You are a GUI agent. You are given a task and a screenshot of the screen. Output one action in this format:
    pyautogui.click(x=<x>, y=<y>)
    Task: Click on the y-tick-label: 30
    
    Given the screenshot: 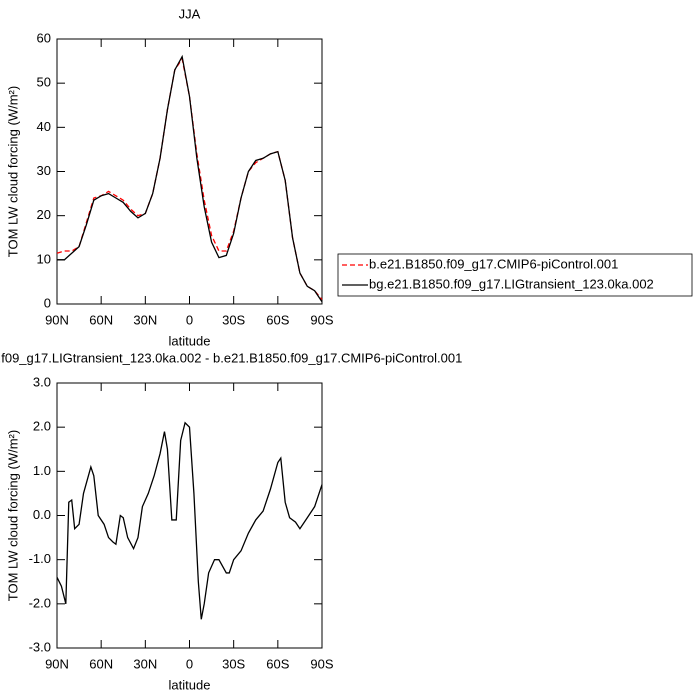 What is the action you would take?
    pyautogui.click(x=44, y=170)
    